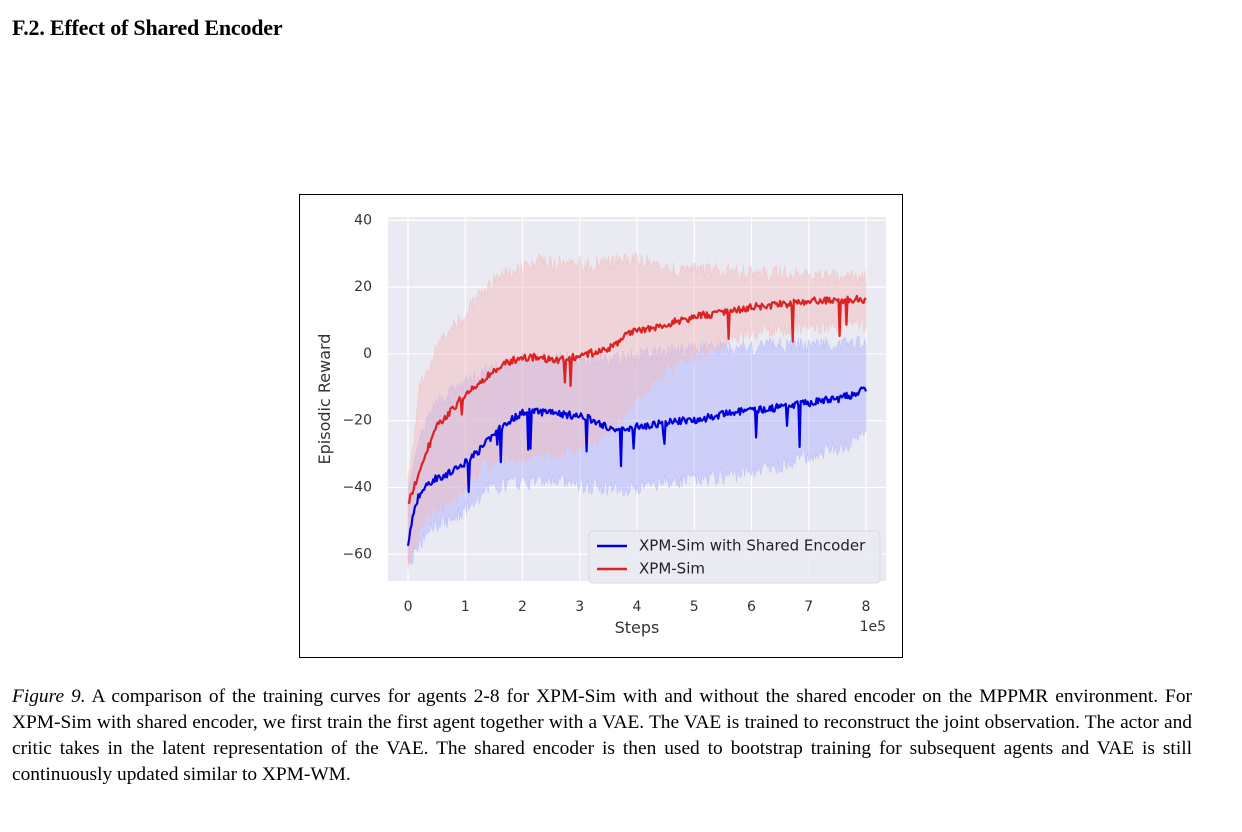 The image size is (1242, 832). Describe the element at coordinates (357, 487) in the screenshot. I see `y-tick-label: −40` at that location.